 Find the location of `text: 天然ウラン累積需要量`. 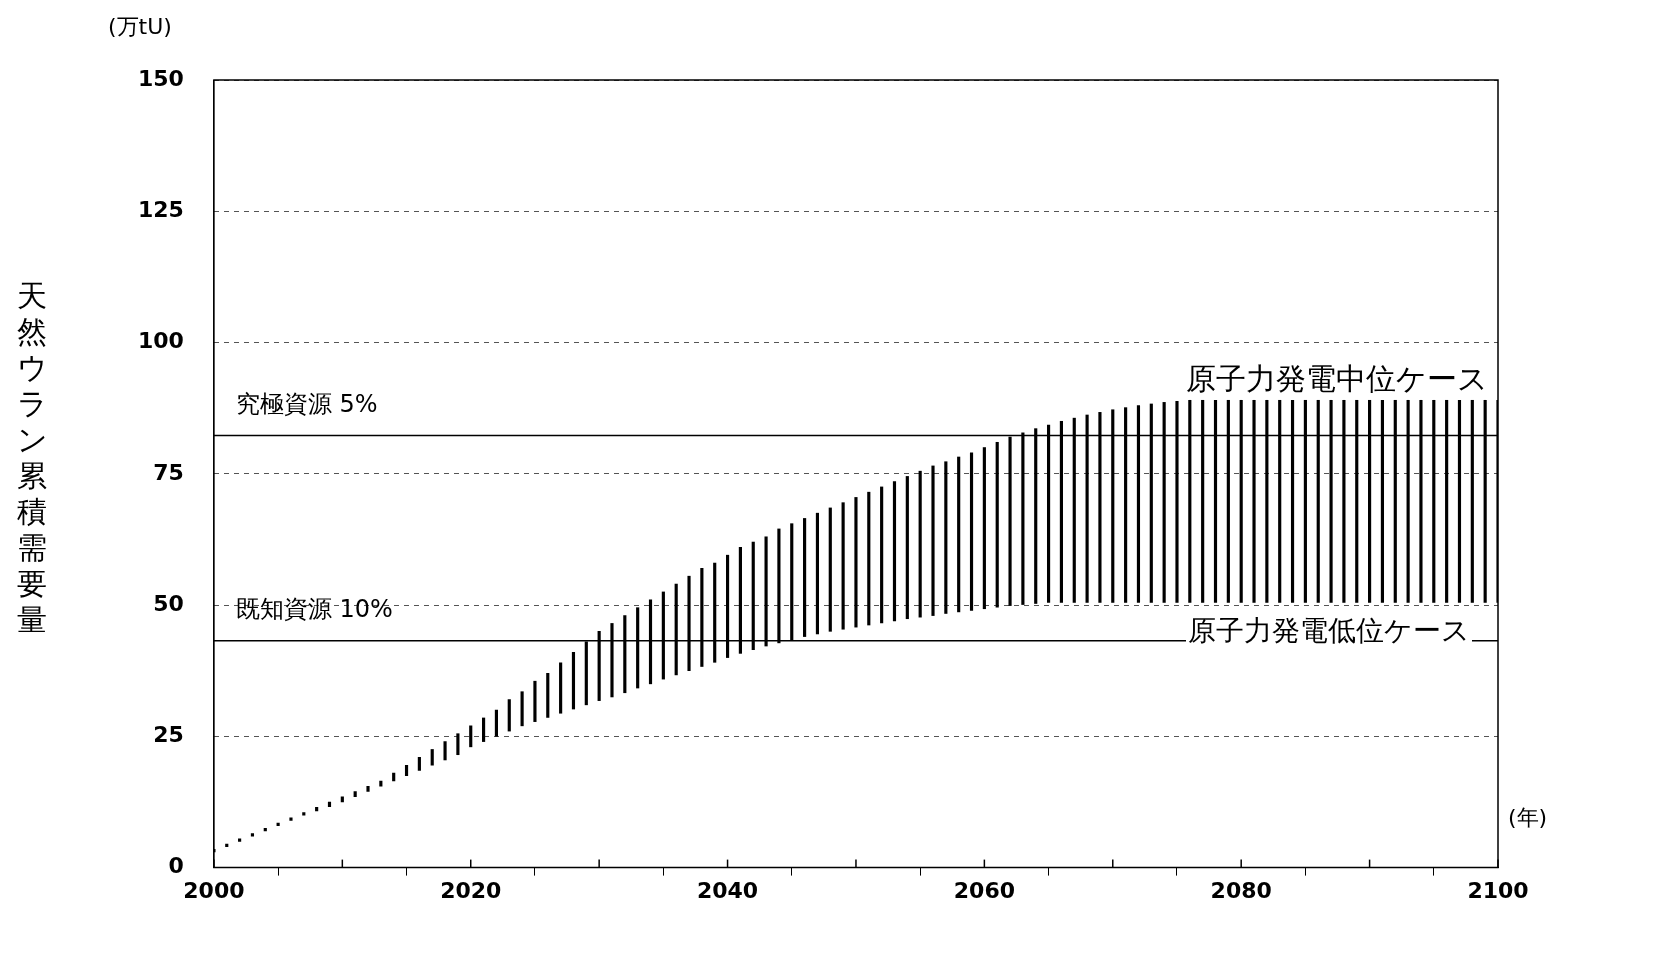

text: 天然ウラン累積需要量 is located at coordinates (32, 457).